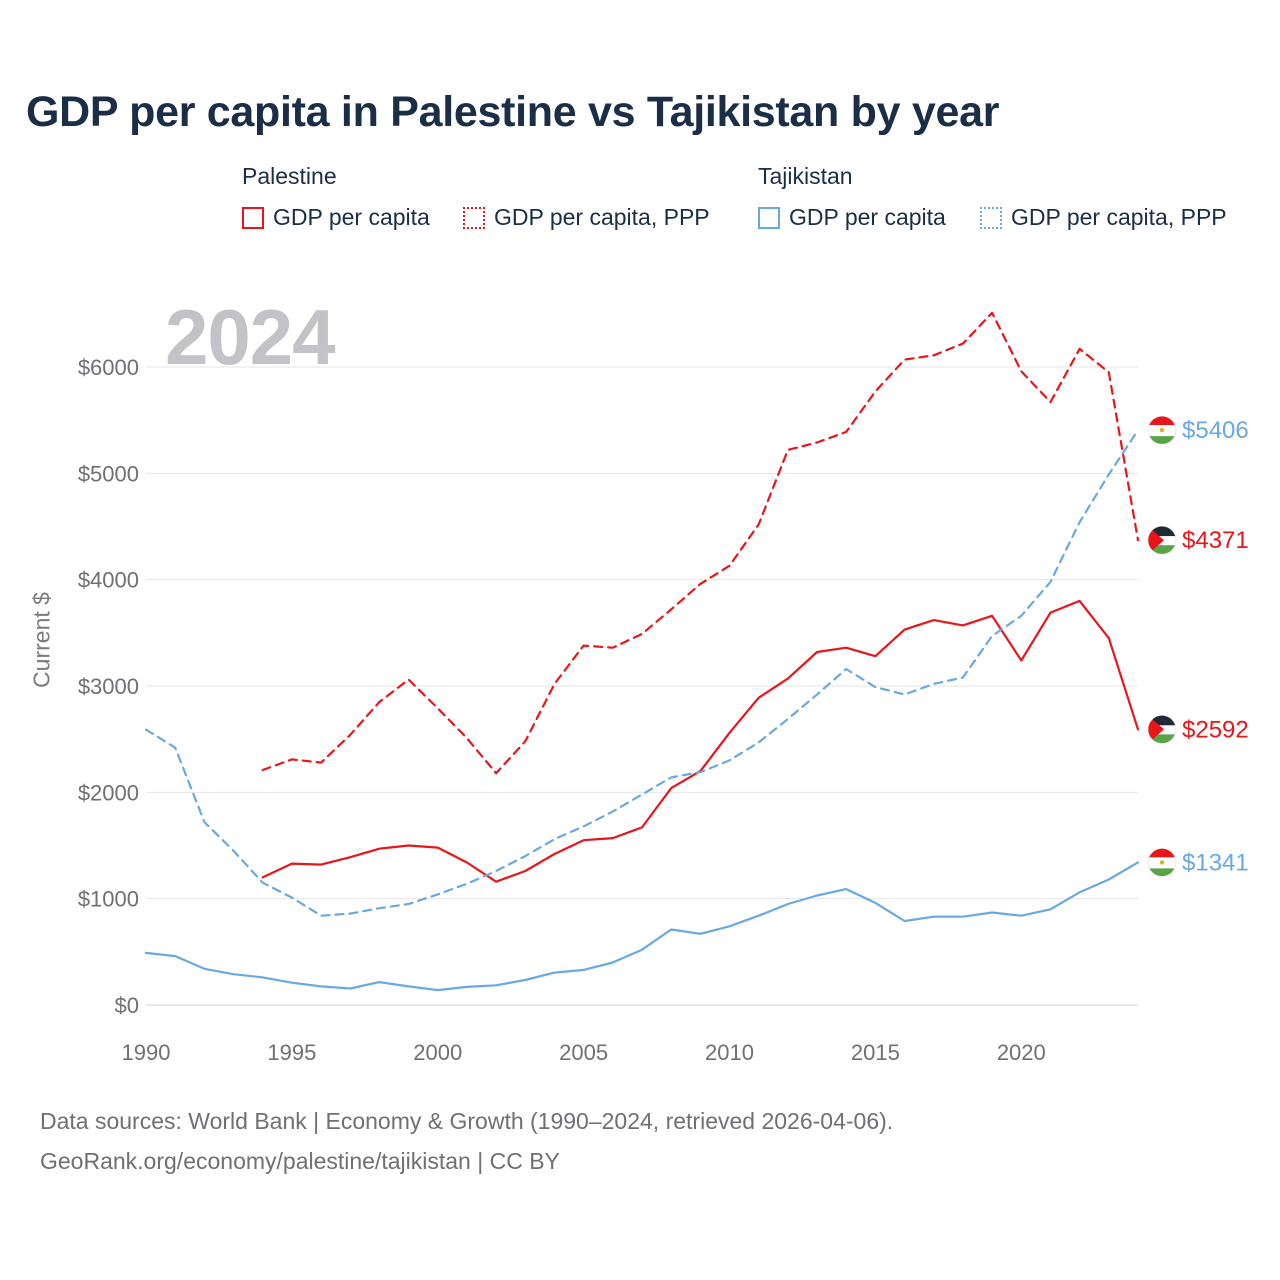 The height and width of the screenshot is (1280, 1280). Describe the element at coordinates (108, 367) in the screenshot. I see `y-tick-label: $6000` at that location.